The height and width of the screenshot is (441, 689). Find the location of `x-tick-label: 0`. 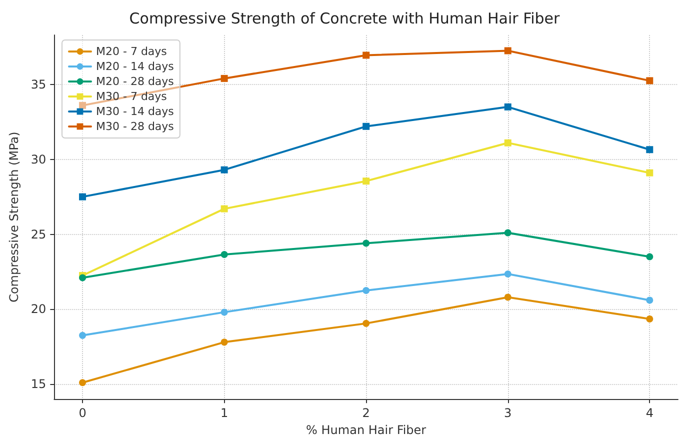

x-tick-label: 0 is located at coordinates (82, 413).